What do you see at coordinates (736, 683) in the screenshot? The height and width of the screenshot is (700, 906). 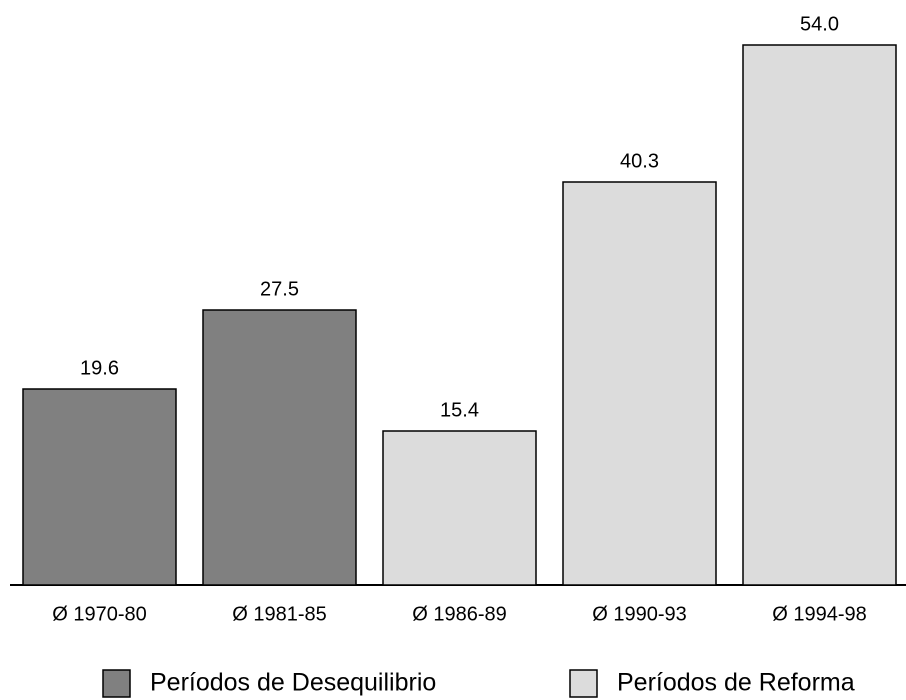 I see `legend-label: Períodos de Reforma` at bounding box center [736, 683].